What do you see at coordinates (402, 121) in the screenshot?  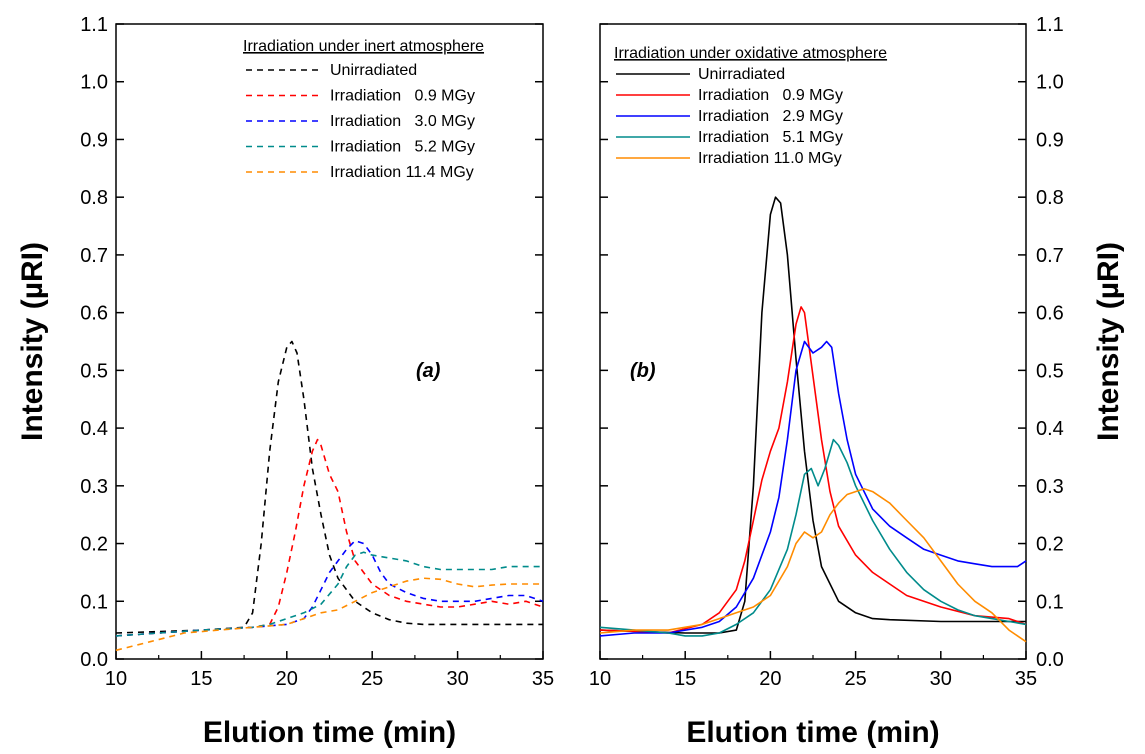 I see `legend-label-2: Irradiation 3.0 MGy` at bounding box center [402, 121].